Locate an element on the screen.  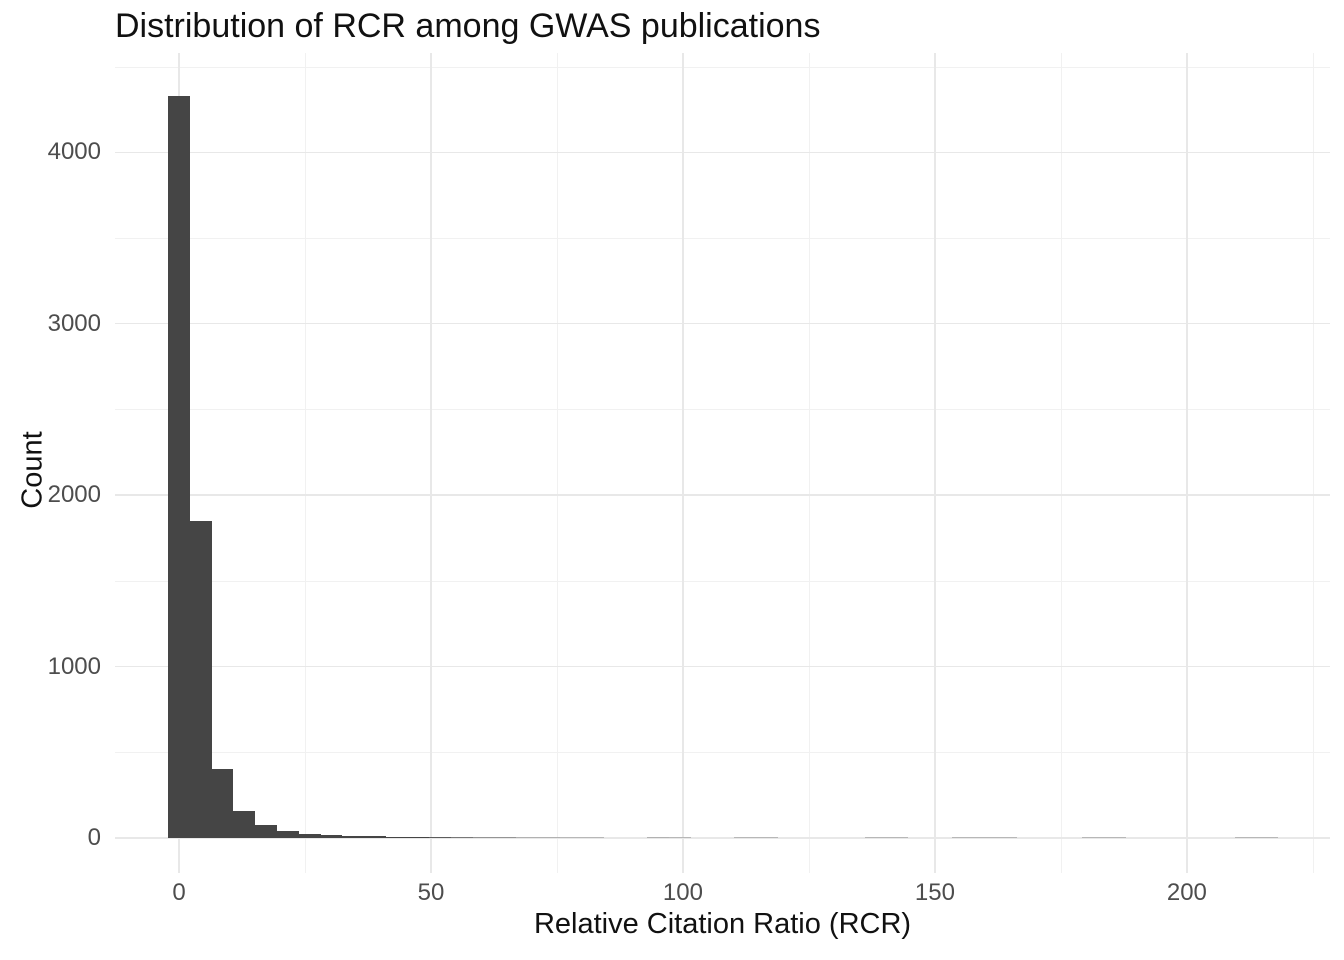
y-tick-label: 2000 is located at coordinates (74, 495).